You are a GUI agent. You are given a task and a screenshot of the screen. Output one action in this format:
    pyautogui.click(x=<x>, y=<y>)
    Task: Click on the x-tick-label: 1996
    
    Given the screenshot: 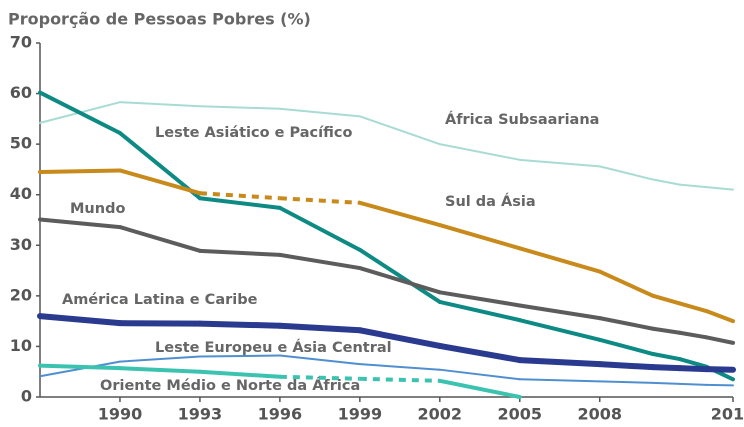 What is the action you would take?
    pyautogui.click(x=280, y=414)
    